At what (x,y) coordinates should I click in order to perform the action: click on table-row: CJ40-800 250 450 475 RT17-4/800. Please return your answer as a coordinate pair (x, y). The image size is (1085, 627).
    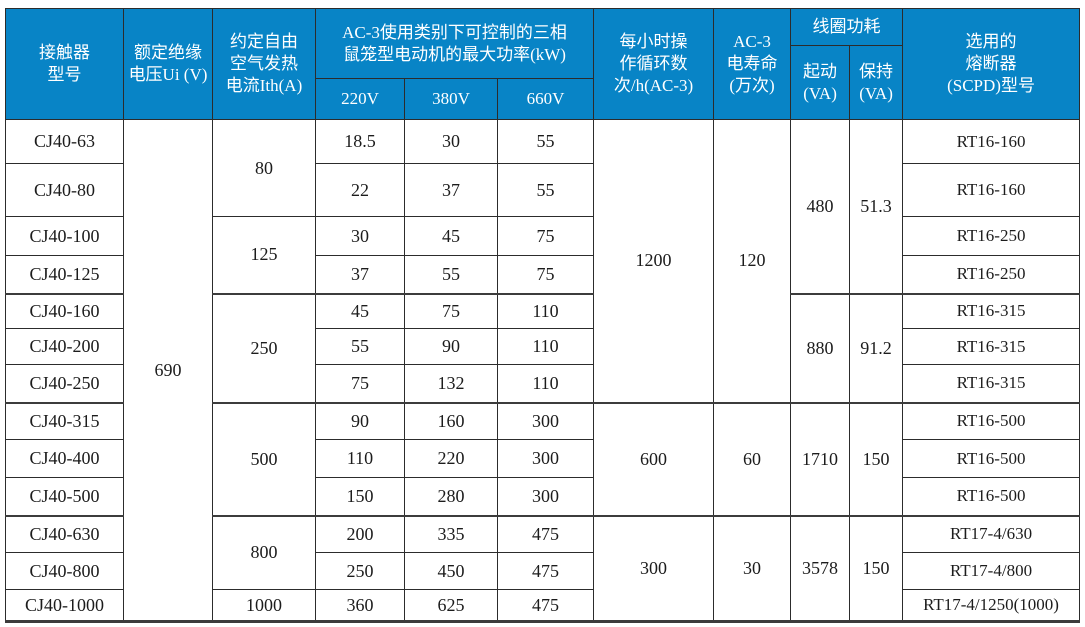
    Looking at the image, I should click on (543, 571).